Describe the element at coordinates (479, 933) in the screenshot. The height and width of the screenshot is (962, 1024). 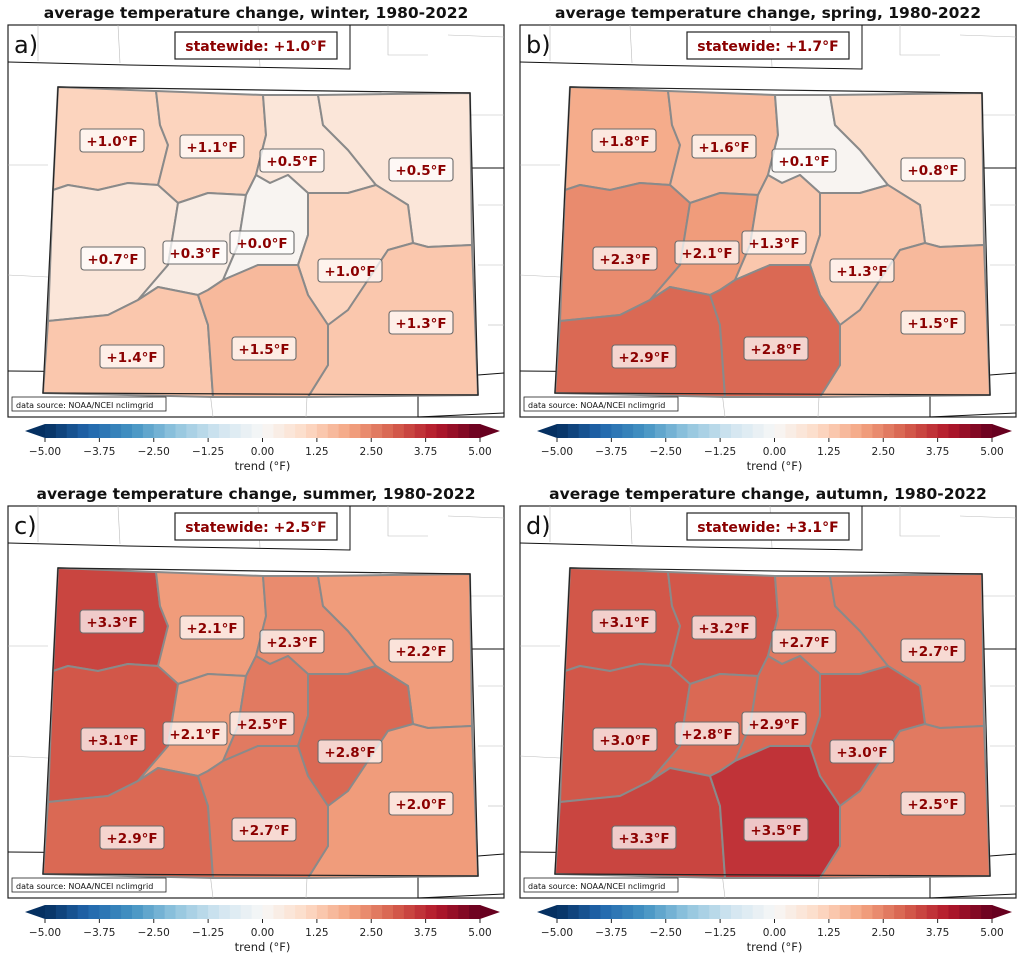
I see `colorbar-tick-label: 5.00` at that location.